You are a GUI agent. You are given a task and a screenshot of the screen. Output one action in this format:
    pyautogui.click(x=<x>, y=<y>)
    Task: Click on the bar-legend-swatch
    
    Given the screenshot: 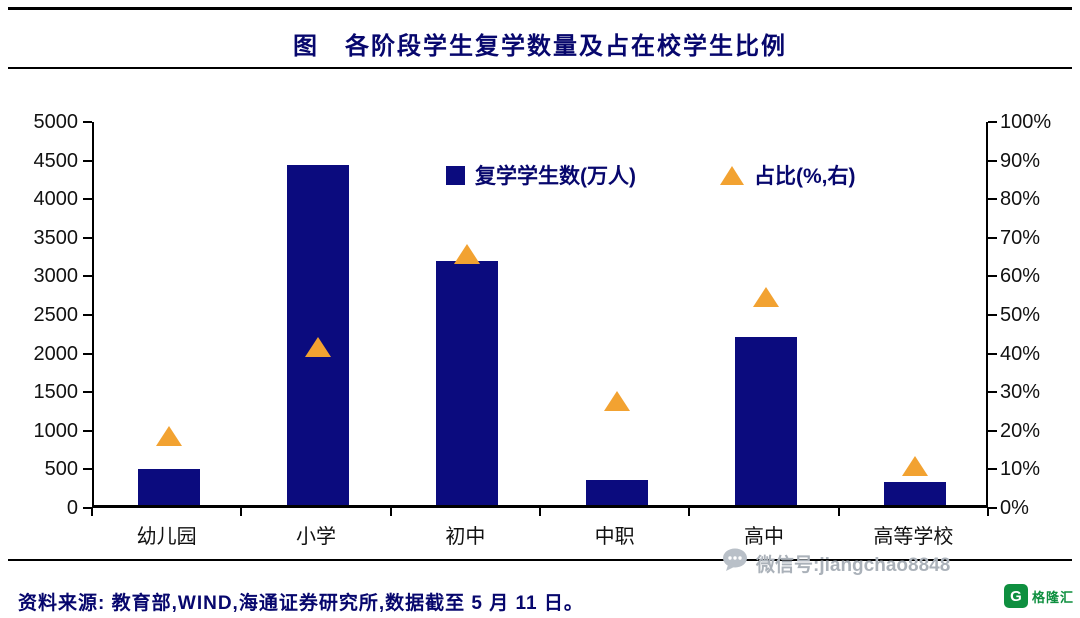 What is the action you would take?
    pyautogui.click(x=455, y=175)
    